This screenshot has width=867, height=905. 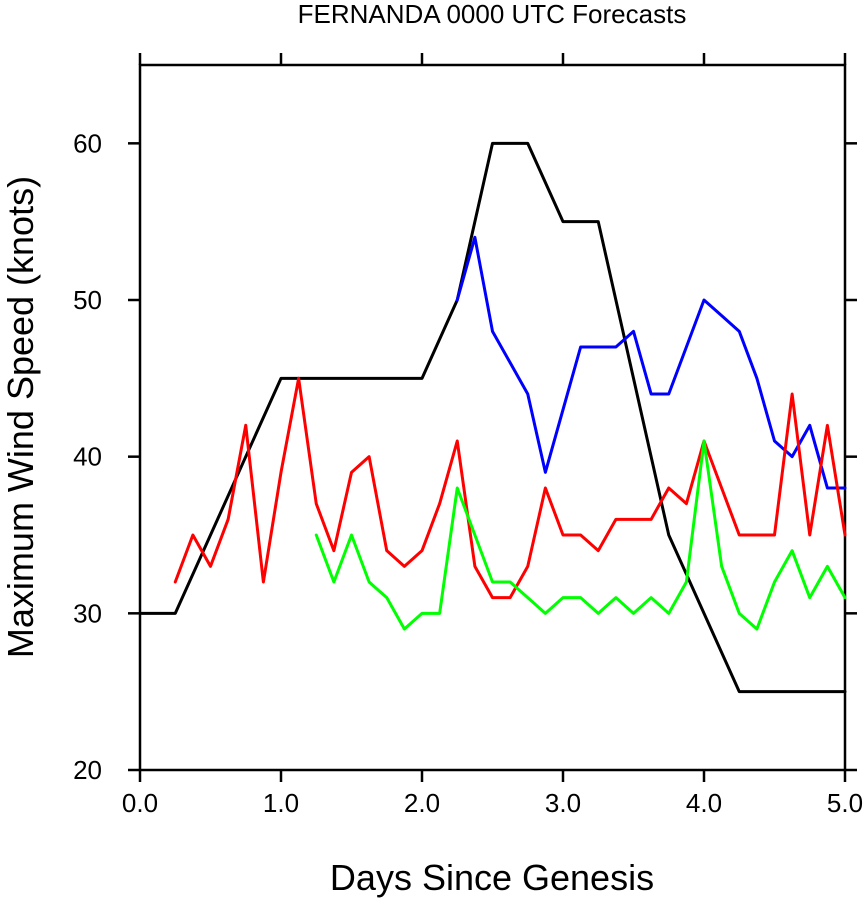 I want to click on y-tick-label: 30, so click(x=87, y=613).